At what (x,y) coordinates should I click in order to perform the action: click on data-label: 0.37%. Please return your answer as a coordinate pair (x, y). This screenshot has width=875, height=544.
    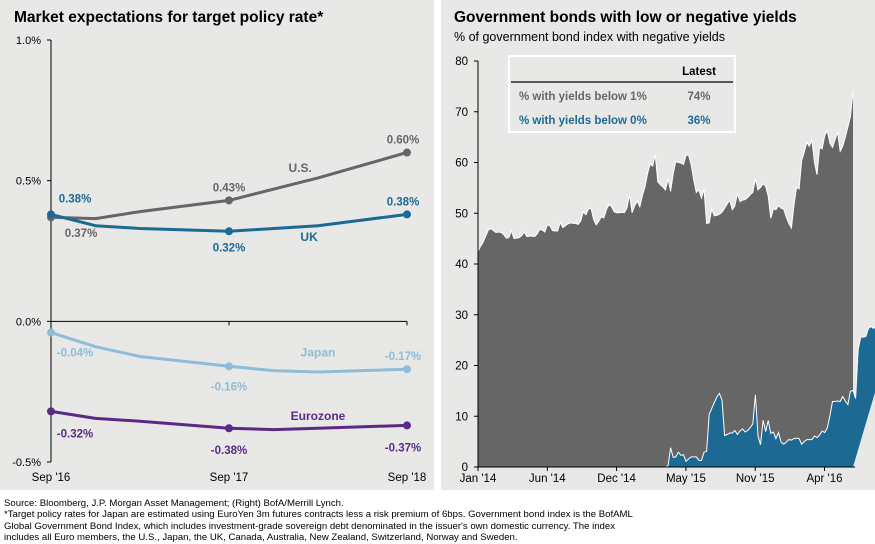
    Looking at the image, I should click on (81, 234).